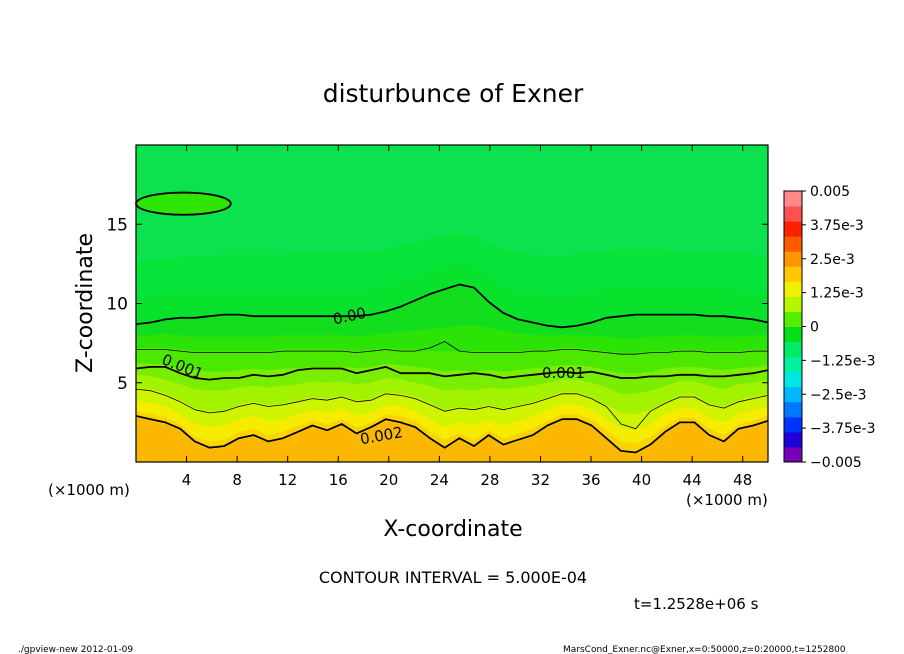 This screenshot has height=654, width=904. Describe the element at coordinates (122, 384) in the screenshot. I see `y-tick-label: 5` at that location.